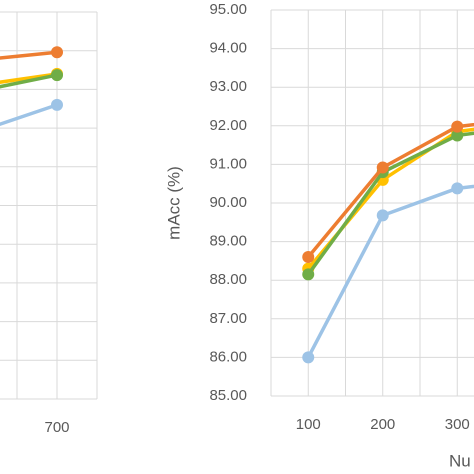  I want to click on y-axis-title: mAcc (%), so click(173, 203).